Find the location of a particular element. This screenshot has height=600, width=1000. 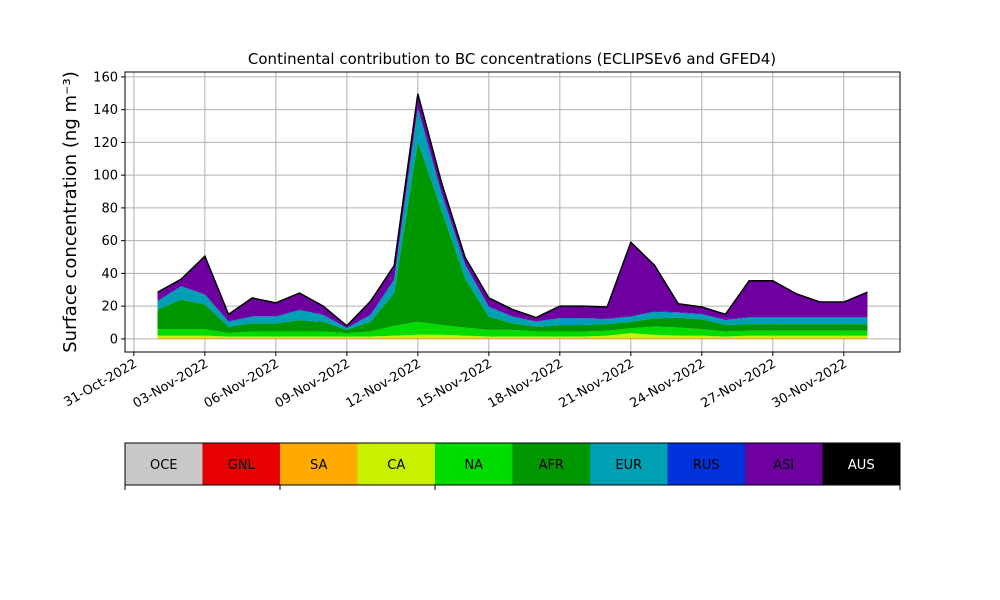

legend-item: CA is located at coordinates (396, 464).